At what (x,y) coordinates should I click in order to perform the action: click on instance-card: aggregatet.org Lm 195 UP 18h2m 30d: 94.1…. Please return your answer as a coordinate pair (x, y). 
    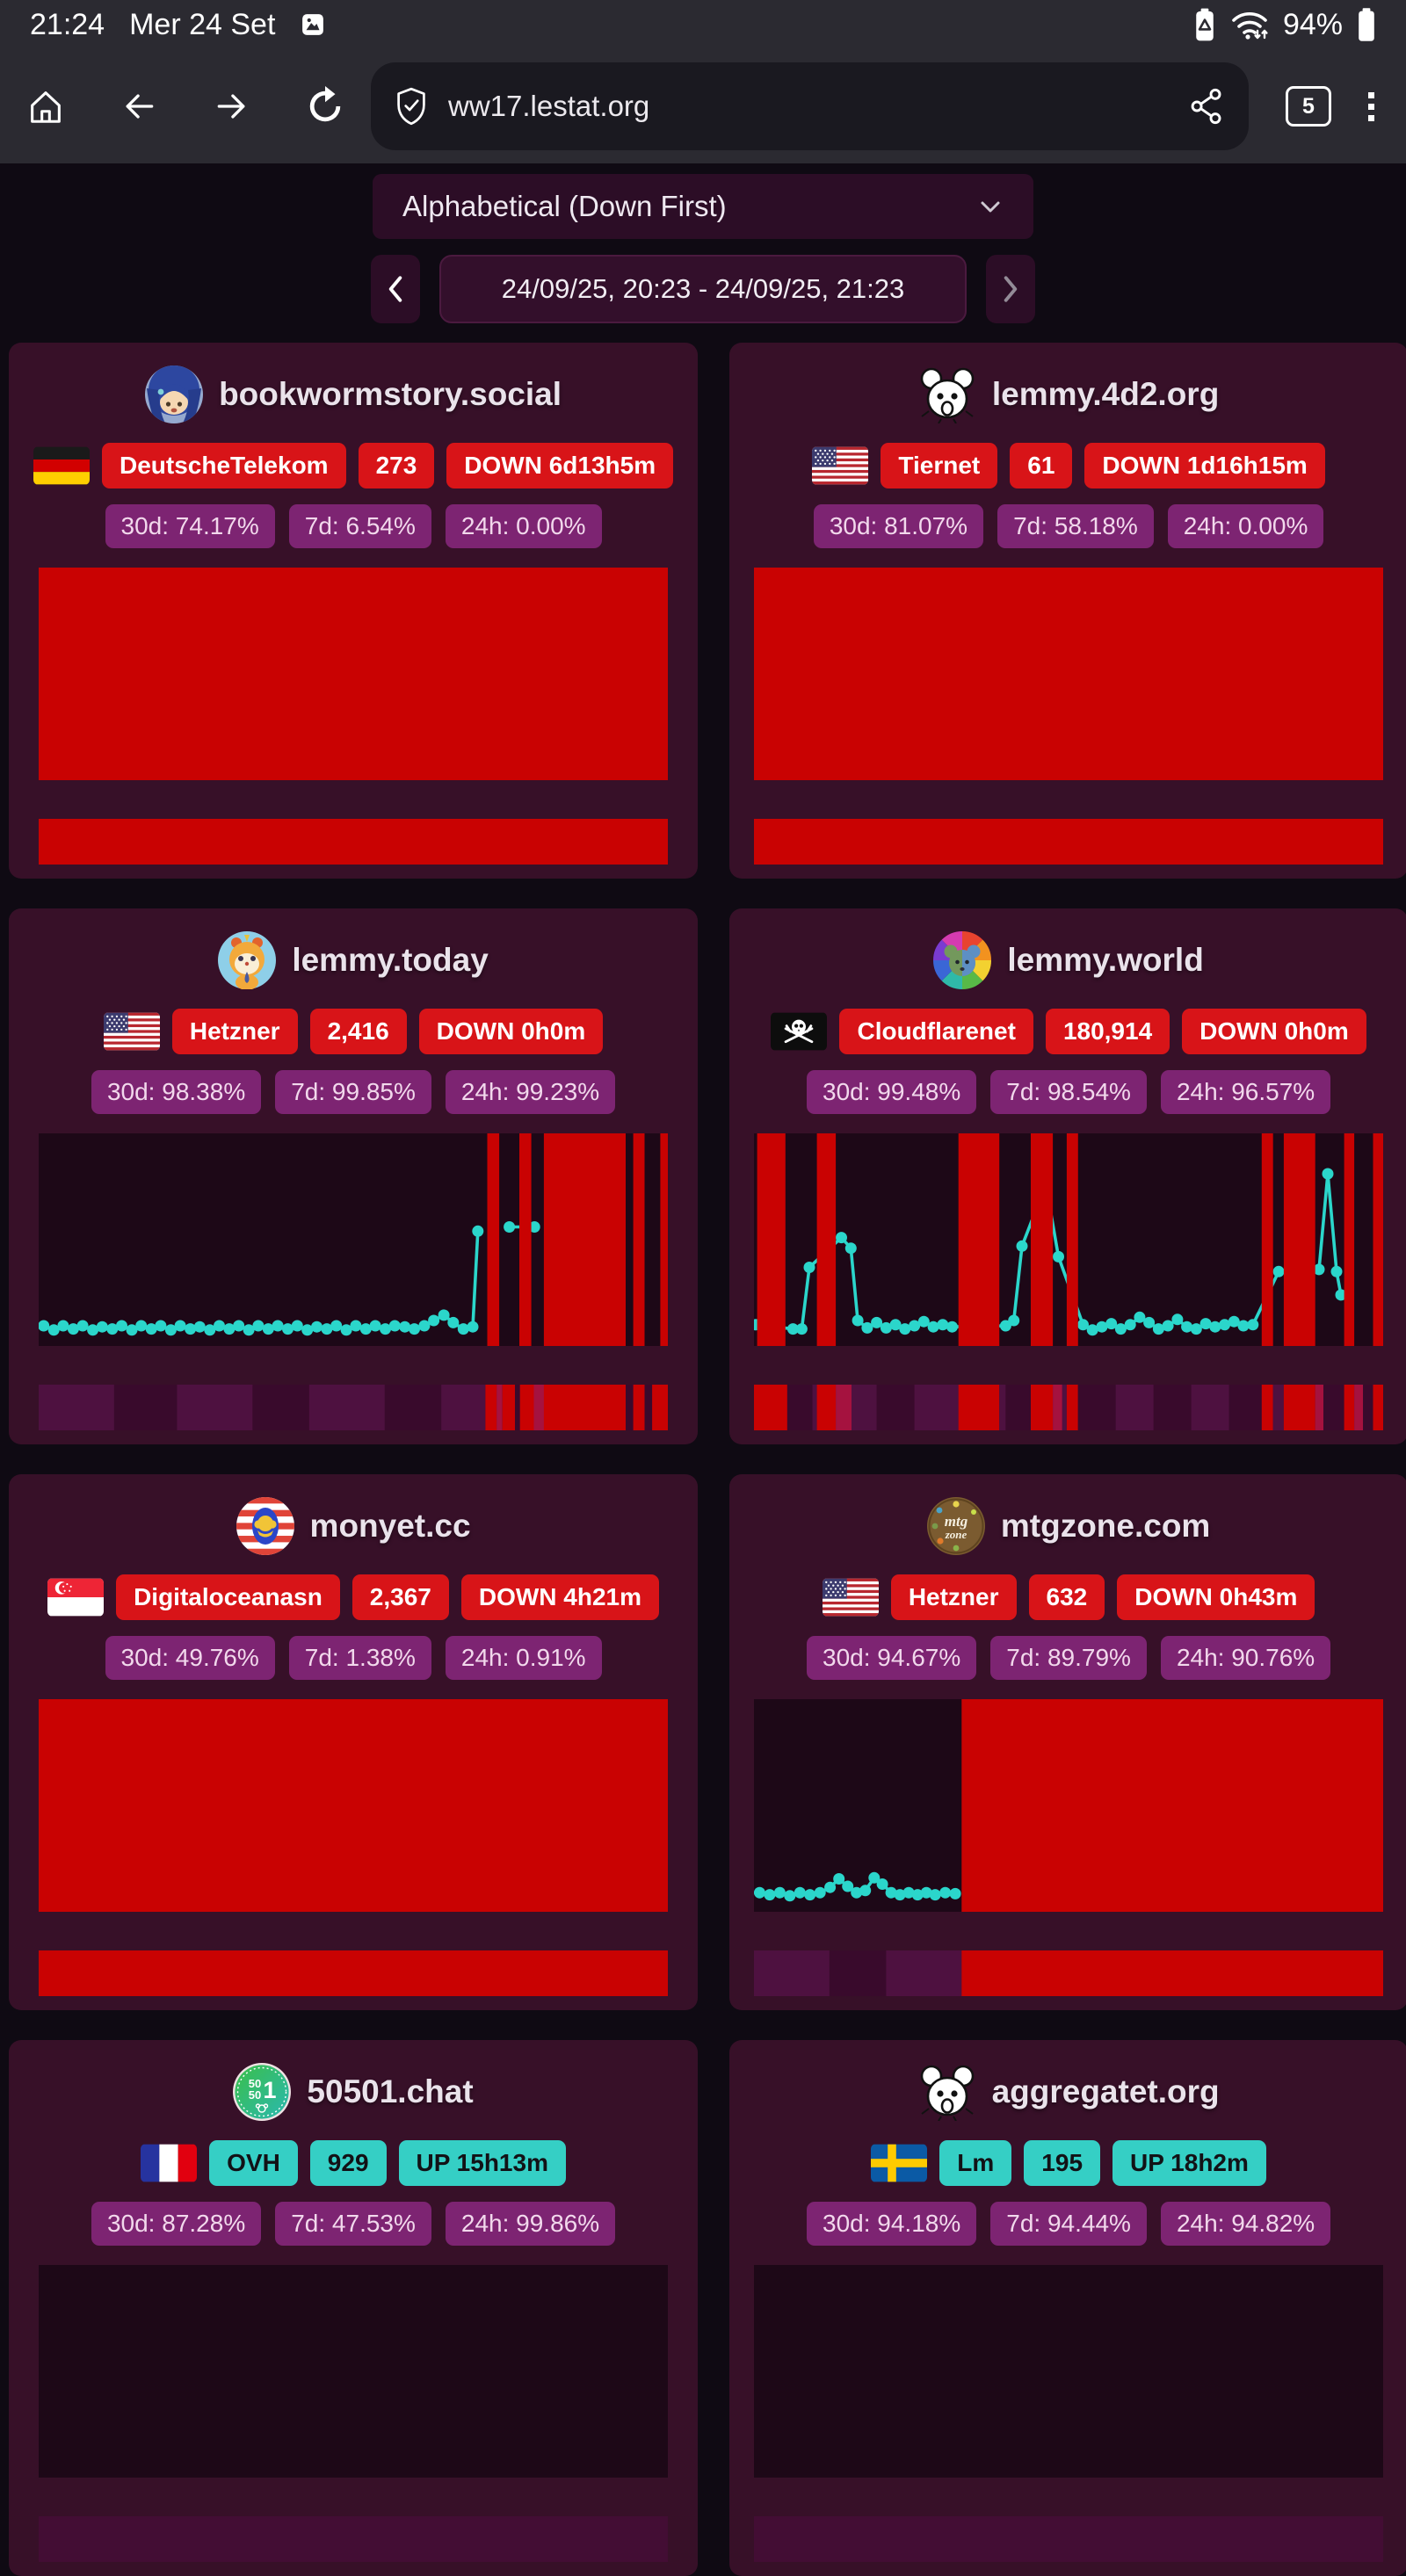
    Looking at the image, I should click on (1067, 2308).